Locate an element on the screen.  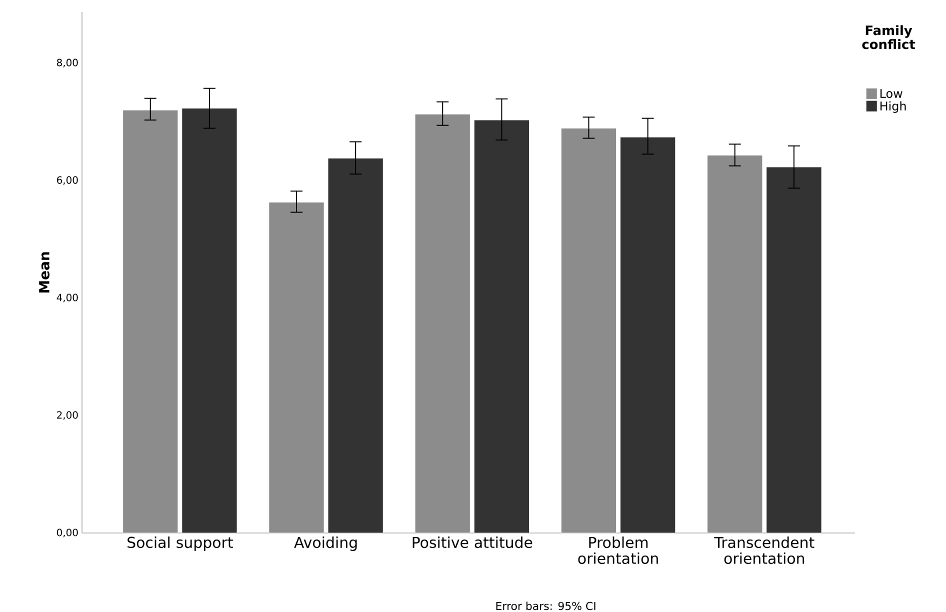
x-tick-label: Positive attitude is located at coordinates (472, 542).